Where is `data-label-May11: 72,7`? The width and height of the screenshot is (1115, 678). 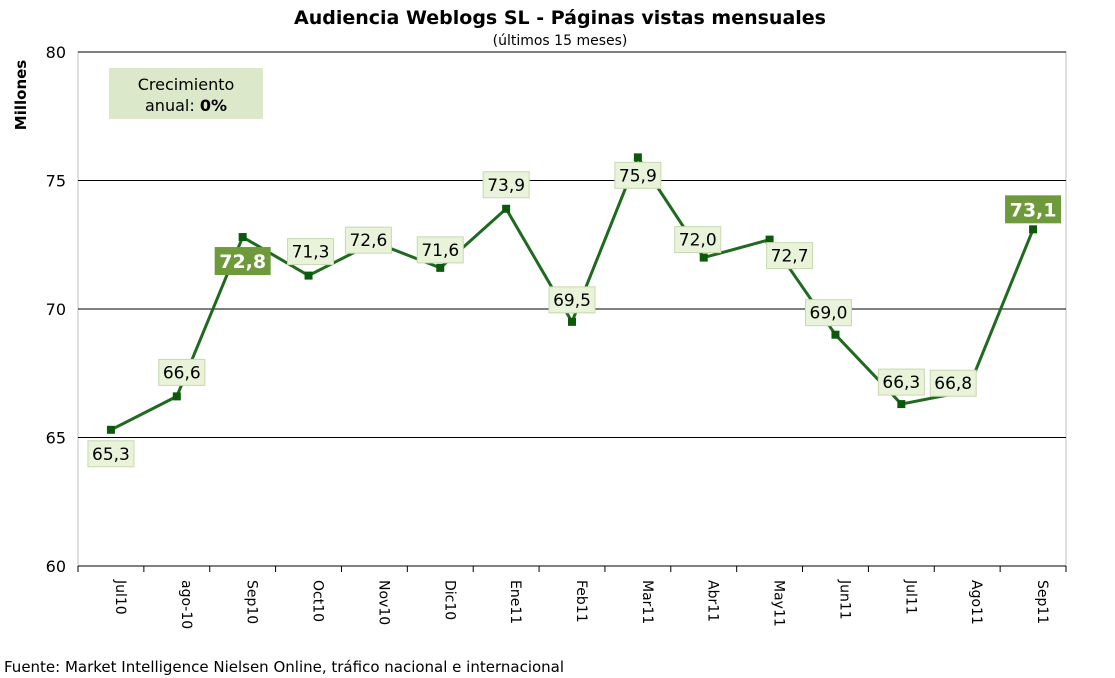
data-label-May11: 72,7 is located at coordinates (790, 256).